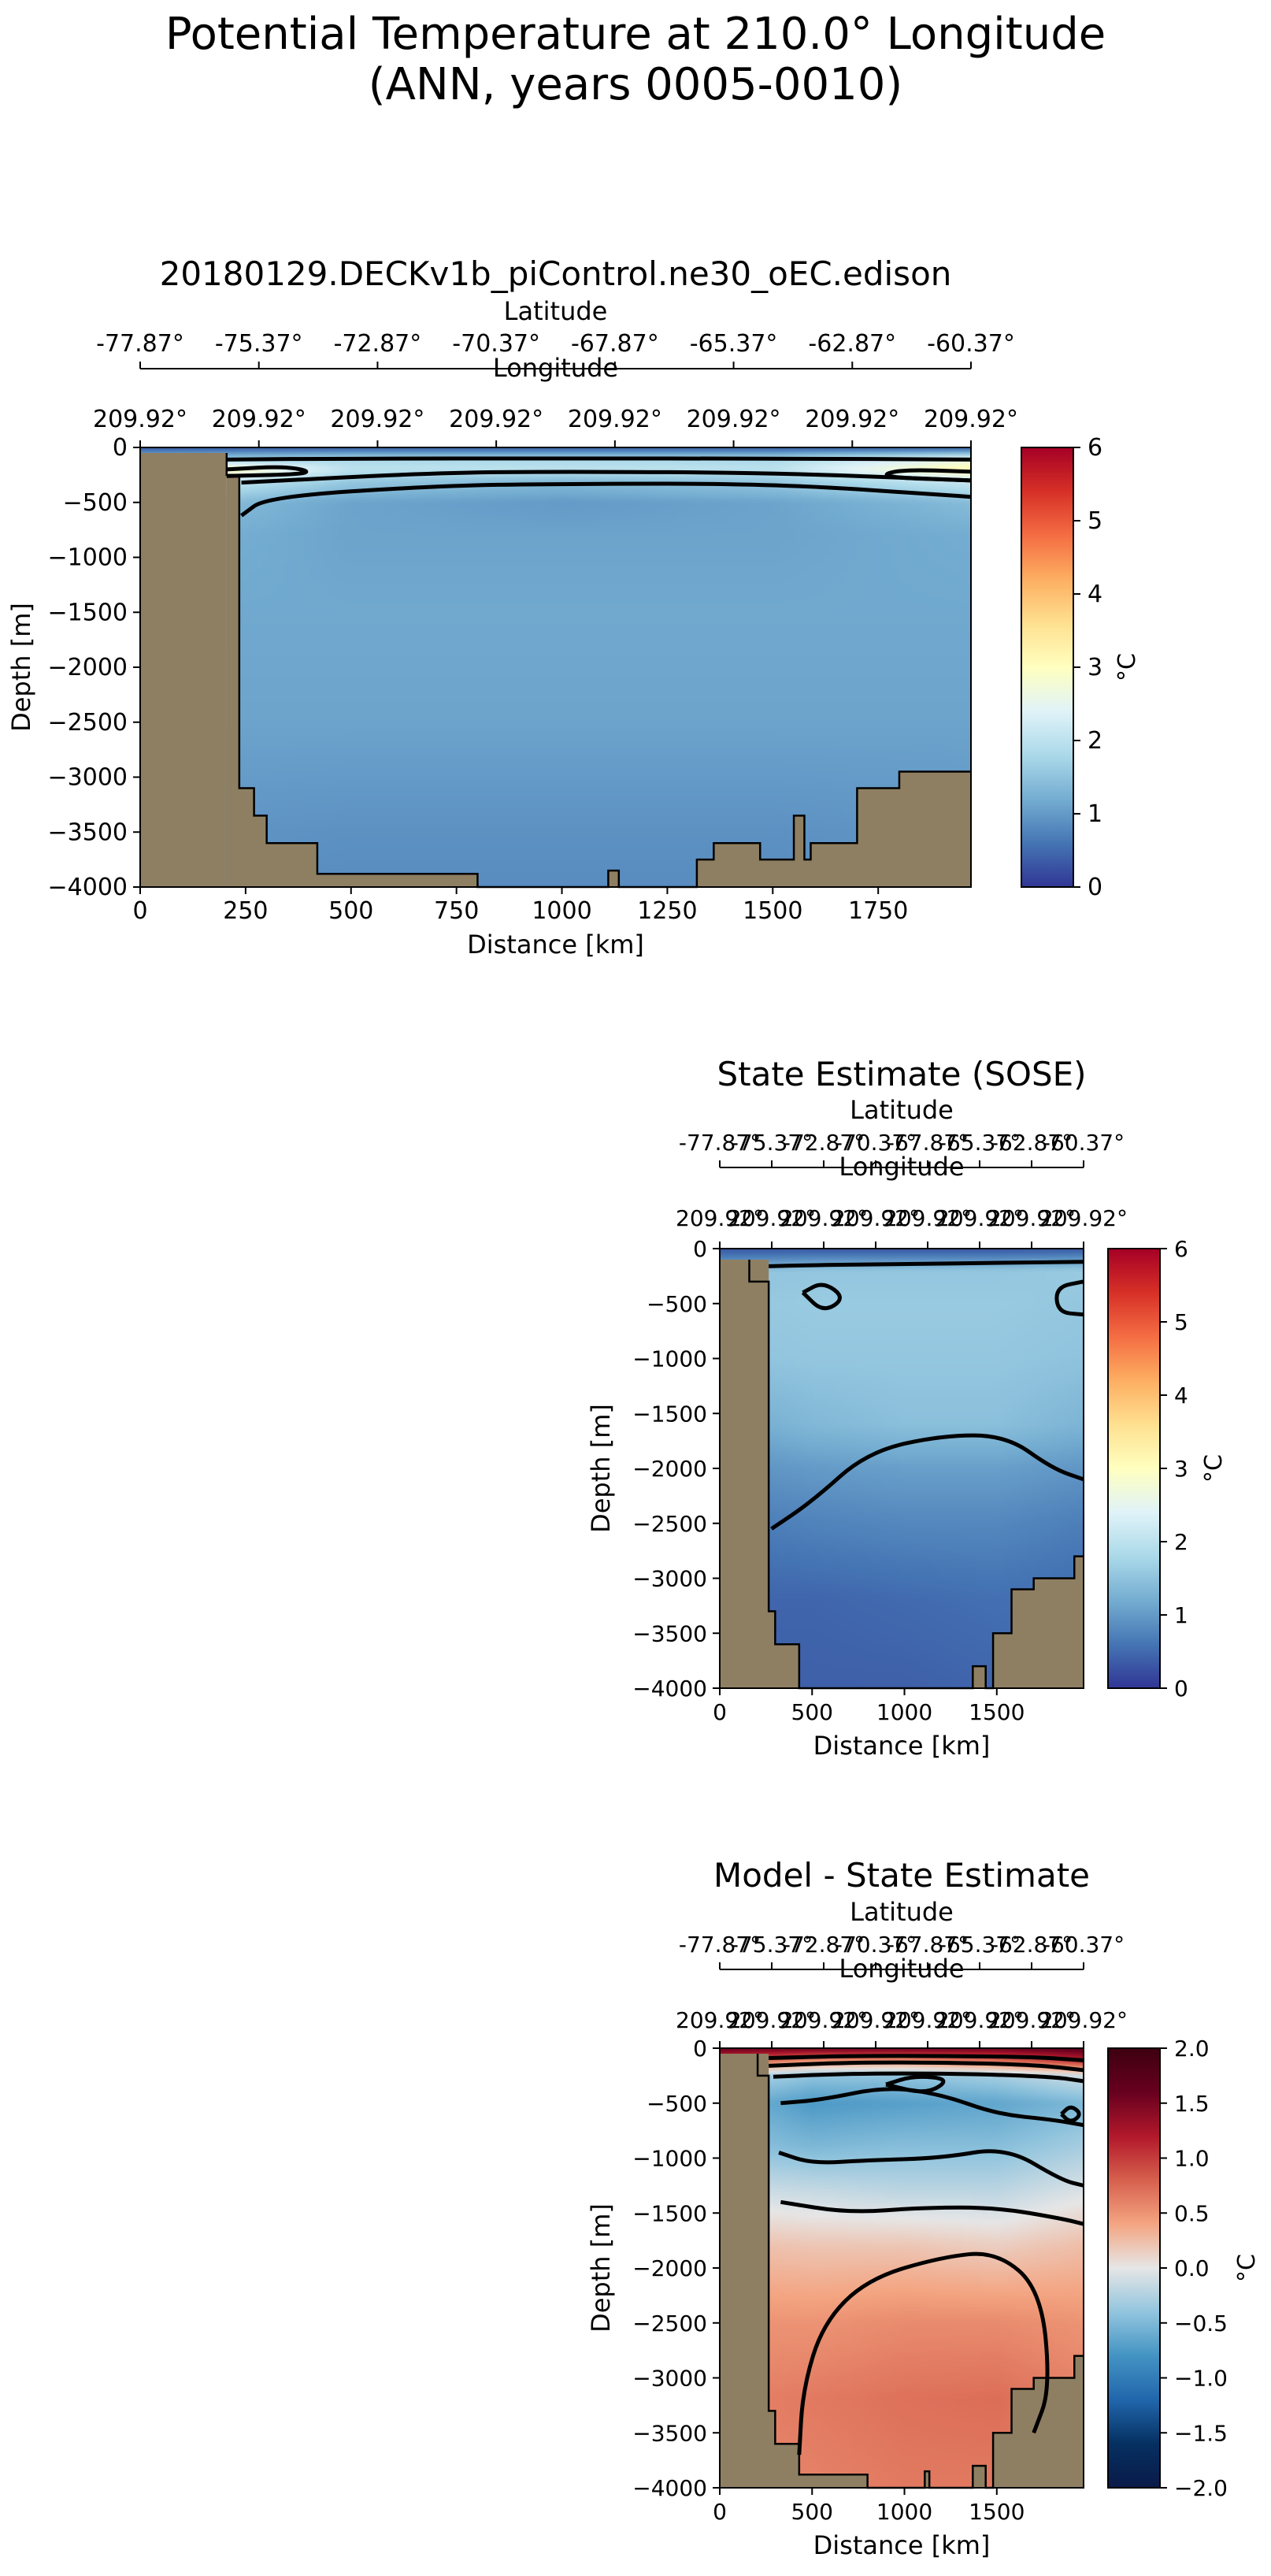 The height and width of the screenshot is (2576, 1271). What do you see at coordinates (1095, 741) in the screenshot?
I see `colorbar-tick-label: 2` at bounding box center [1095, 741].